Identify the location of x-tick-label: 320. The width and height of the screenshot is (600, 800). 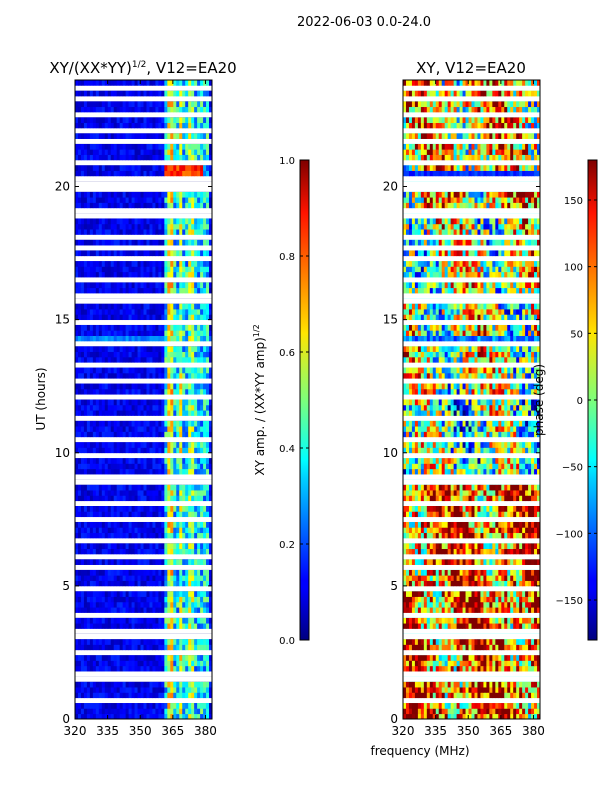
(75, 731).